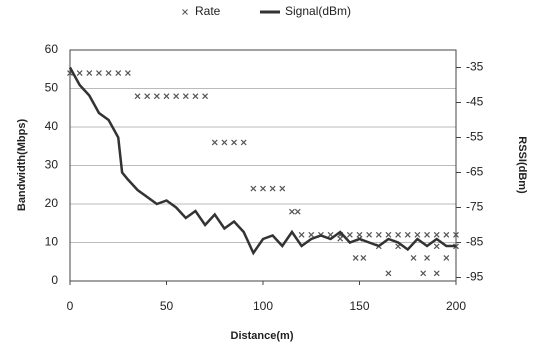  I want to click on y-tick-label: 0, so click(54, 280).